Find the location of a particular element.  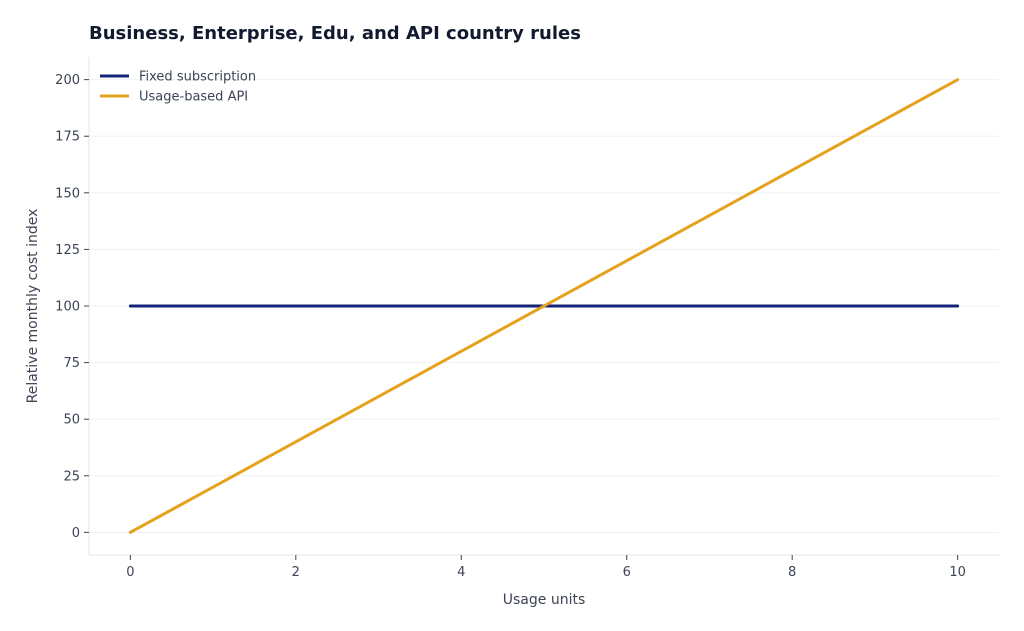

y-axis-label: Relative monthly cost index is located at coordinates (33, 306).